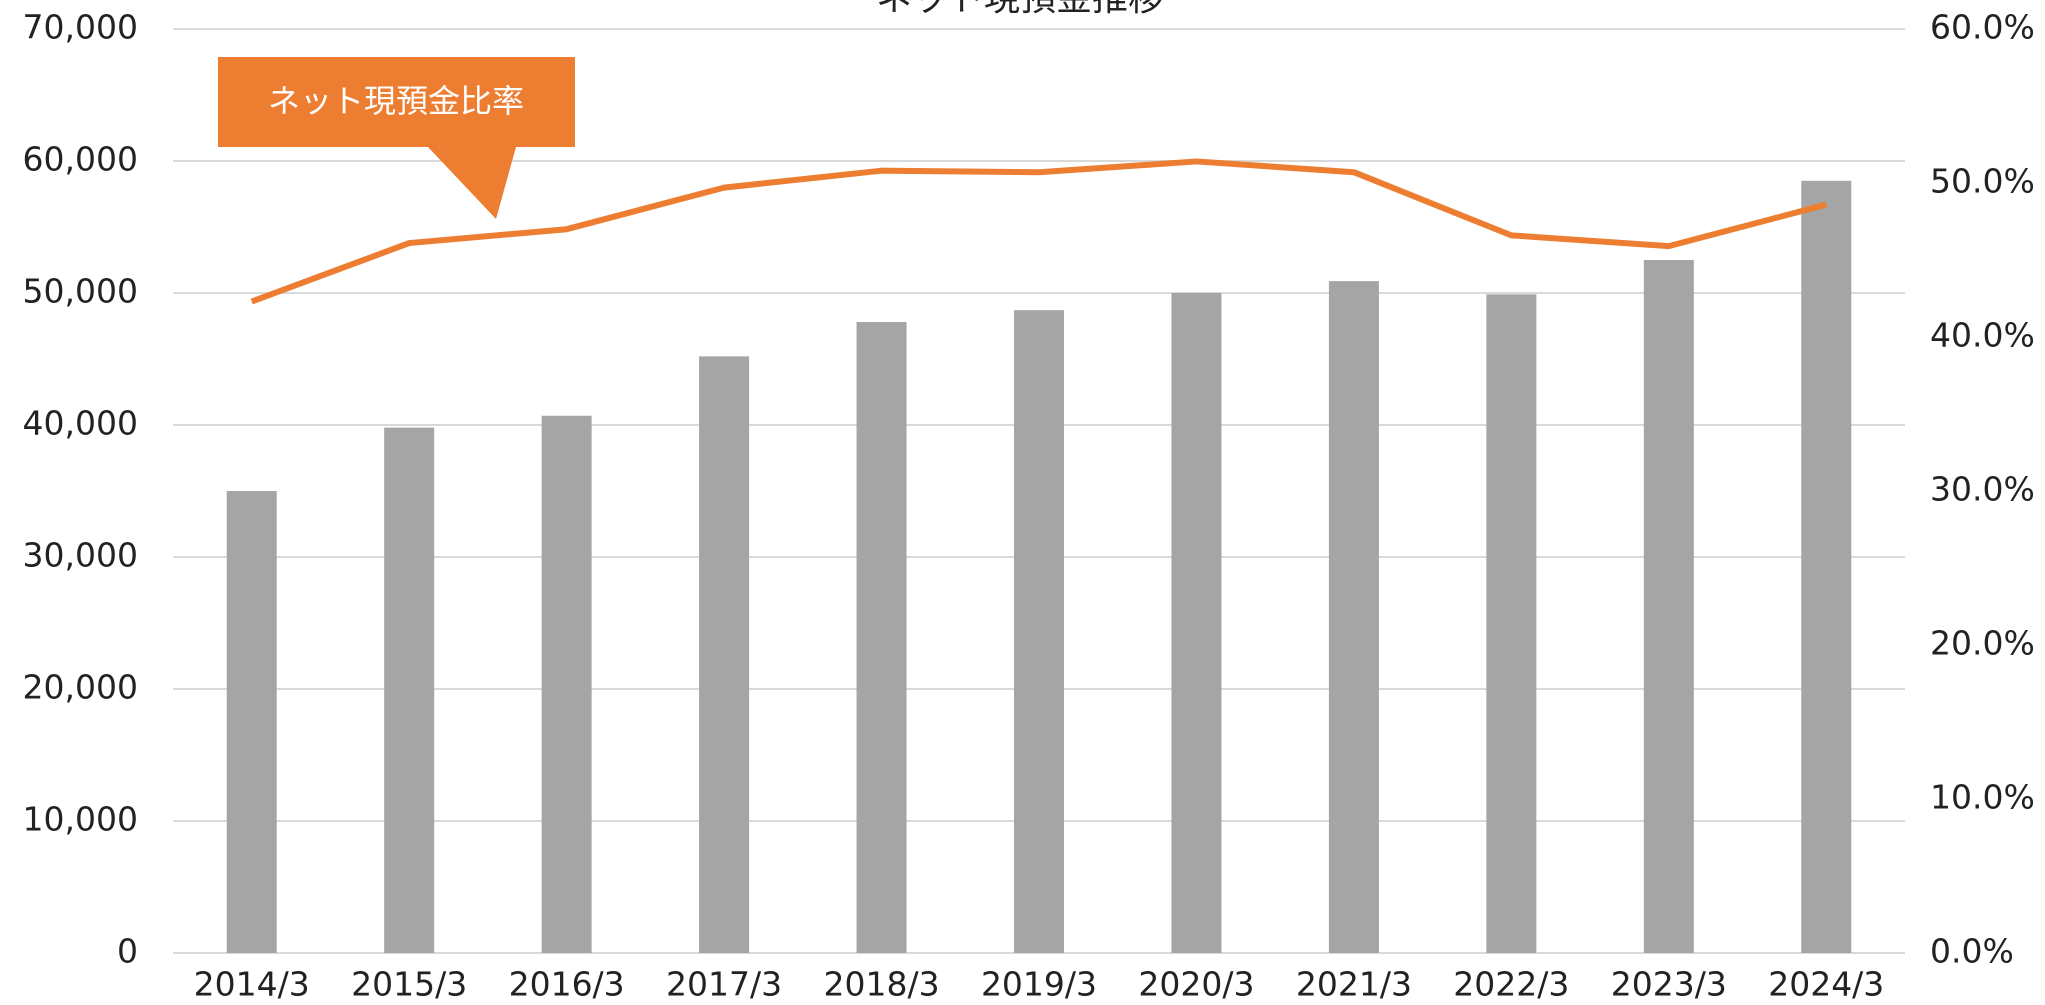  What do you see at coordinates (1511, 984) in the screenshot?
I see `x-tick-label: 2022/3` at bounding box center [1511, 984].